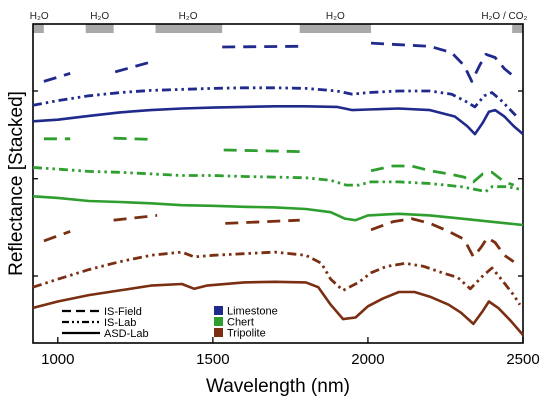 This screenshot has height=405, width=550. I want to click on x-axis-title: Wavelength (nm), so click(278, 386).